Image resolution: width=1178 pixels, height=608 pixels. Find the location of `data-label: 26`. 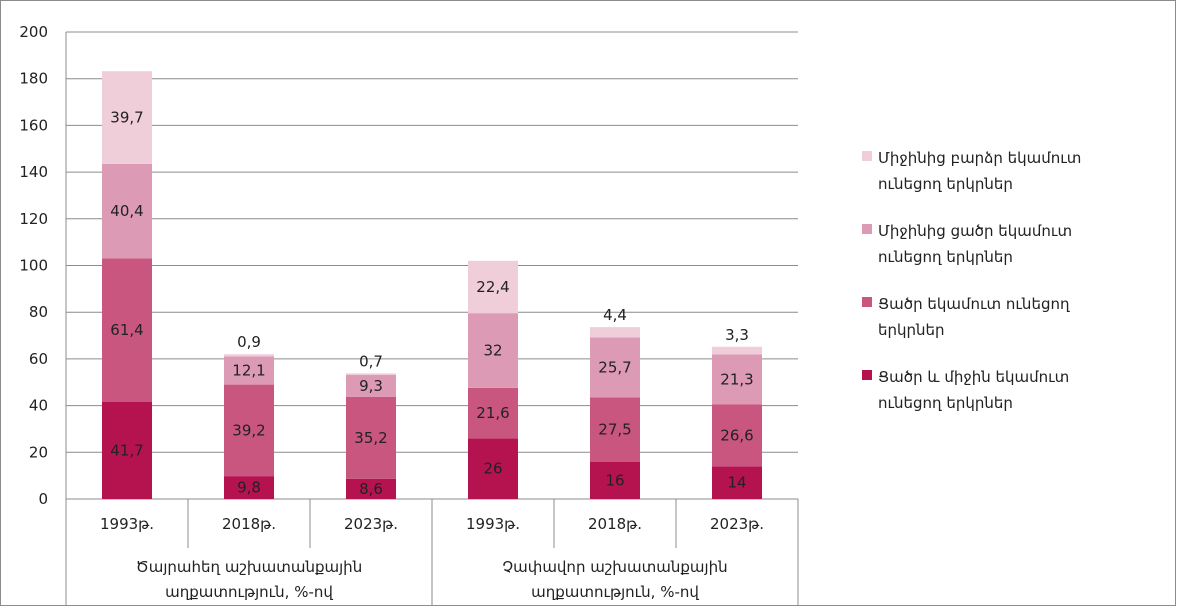

data-label: 26 is located at coordinates (492, 469).